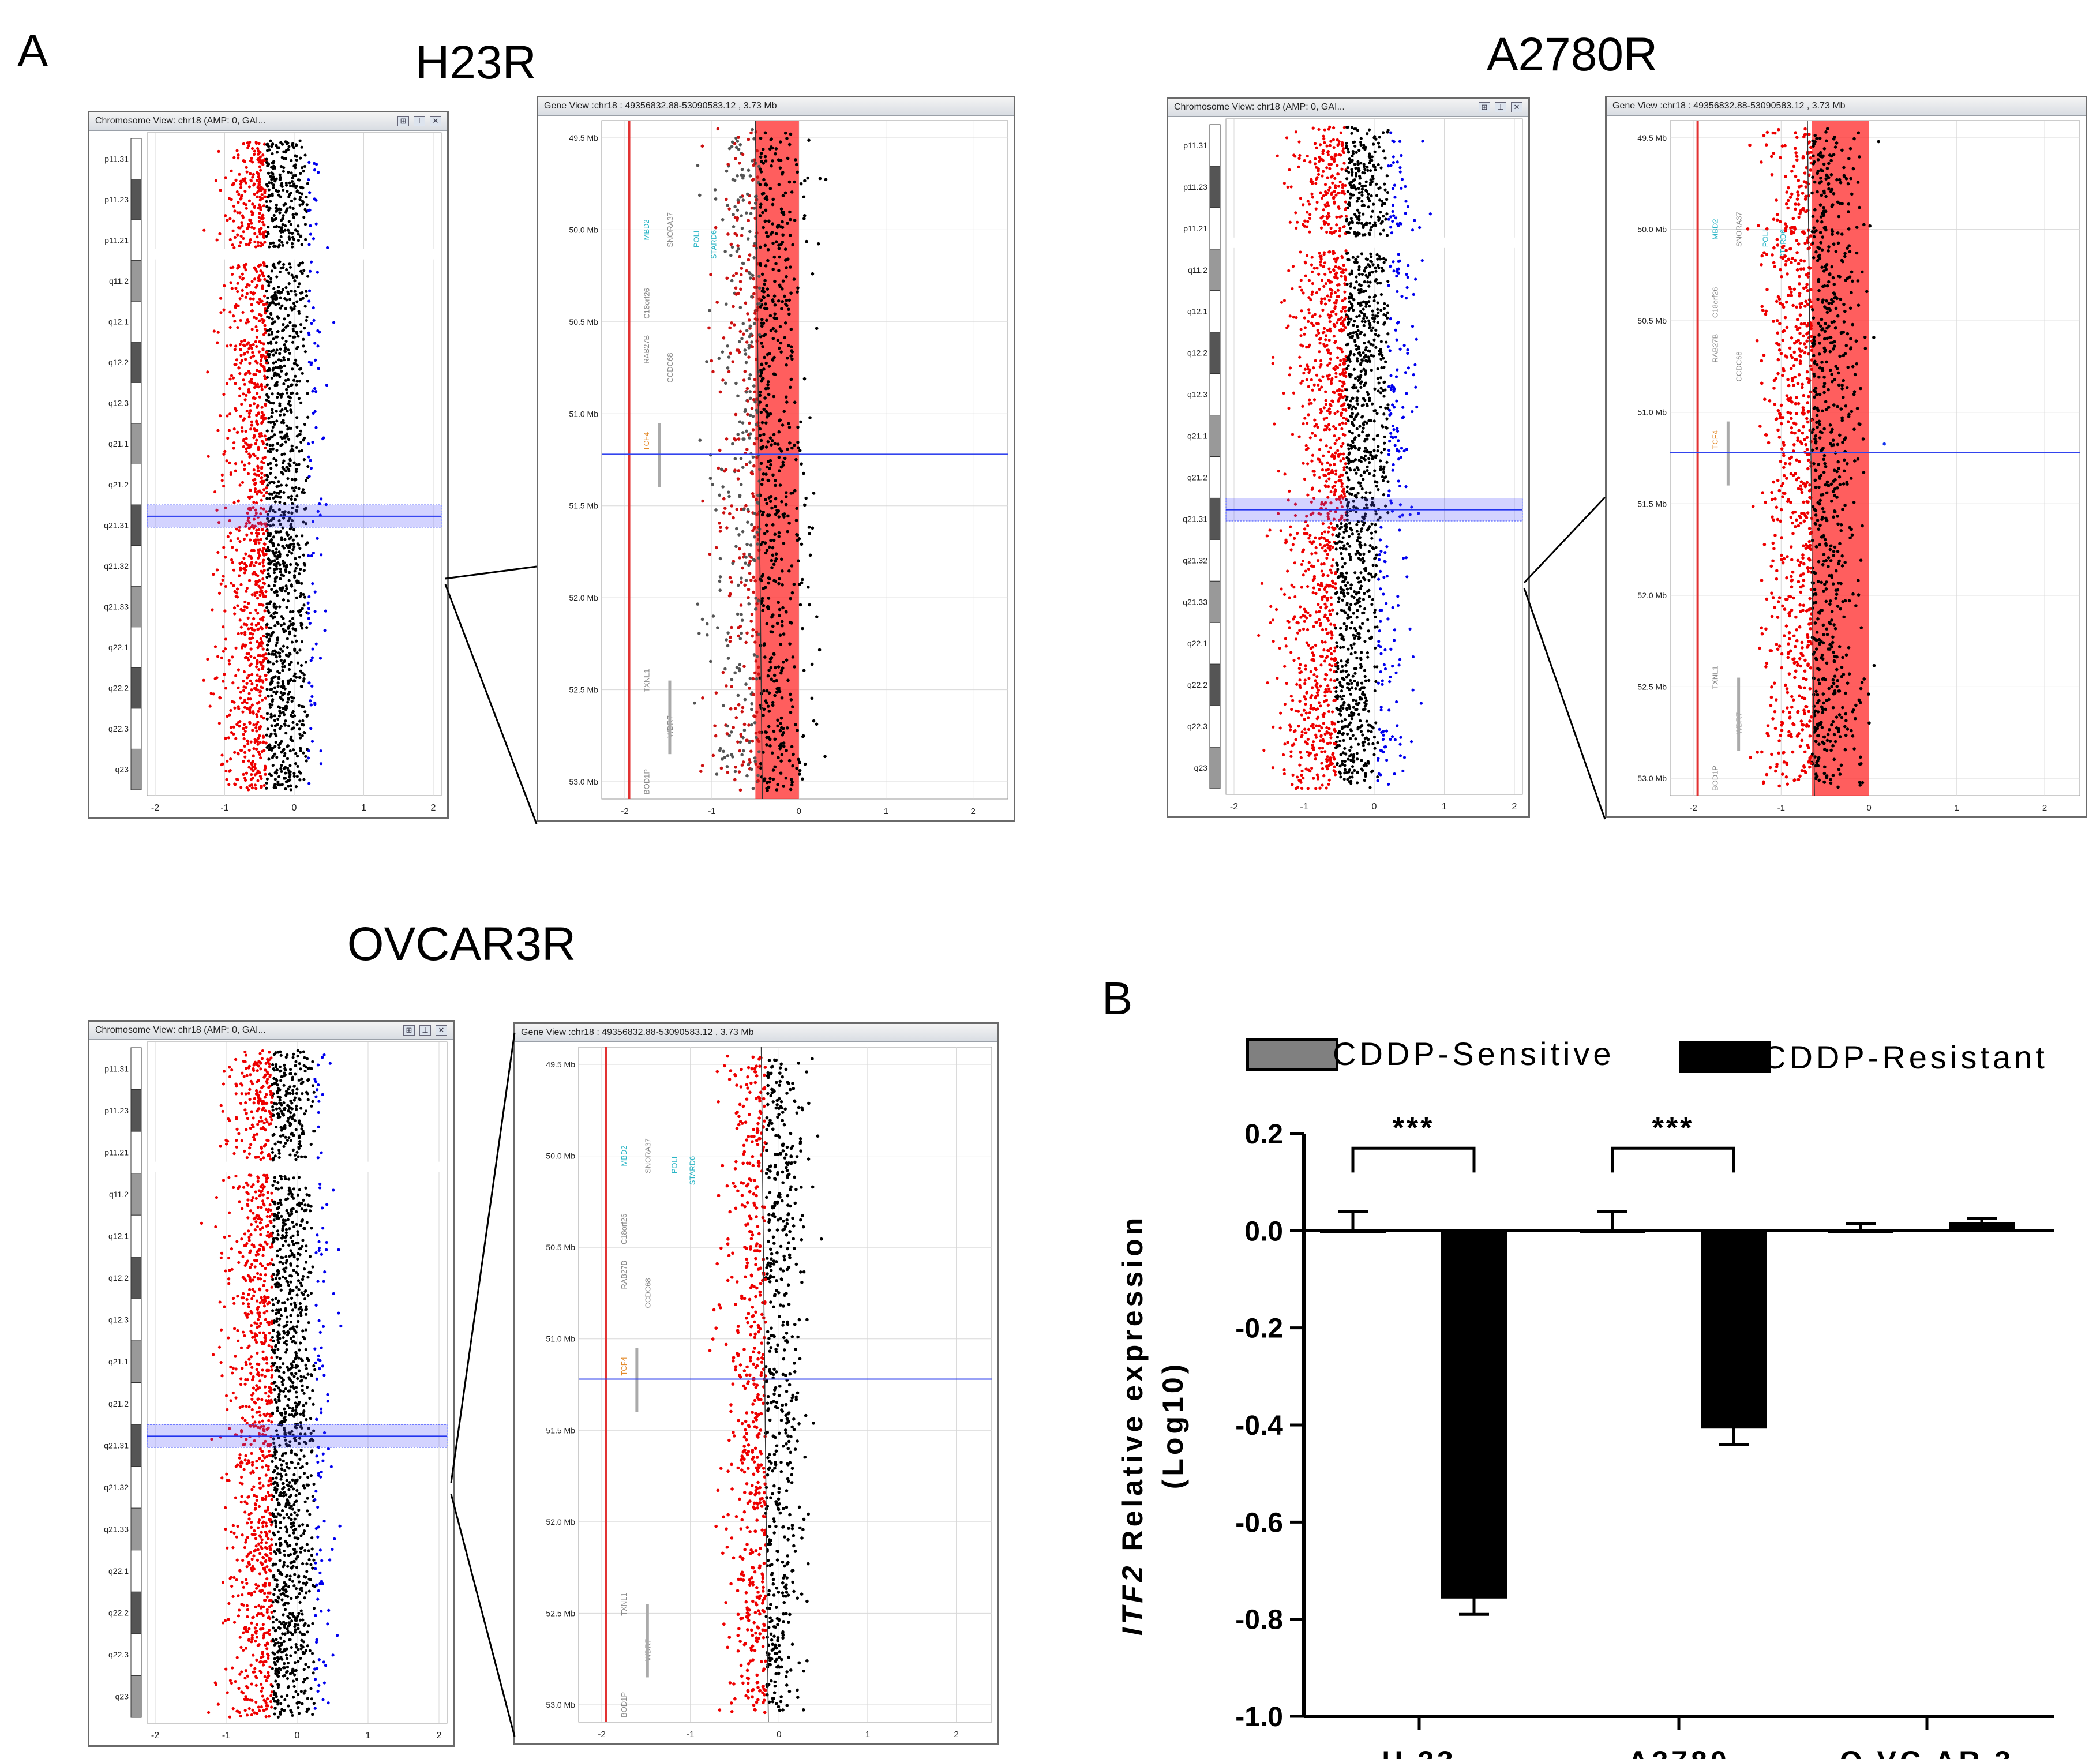 The width and height of the screenshot is (2100, 1759). I want to click on centromere-gap, so click(1374, 242).